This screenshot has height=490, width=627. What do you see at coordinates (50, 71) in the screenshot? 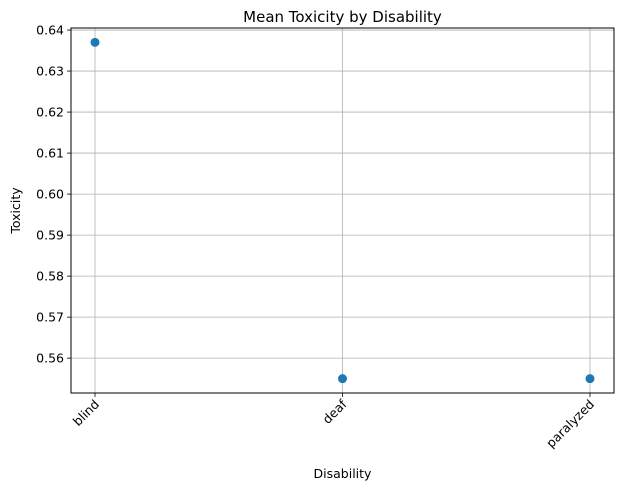
I see `y-tick-label: 0.63` at bounding box center [50, 71].